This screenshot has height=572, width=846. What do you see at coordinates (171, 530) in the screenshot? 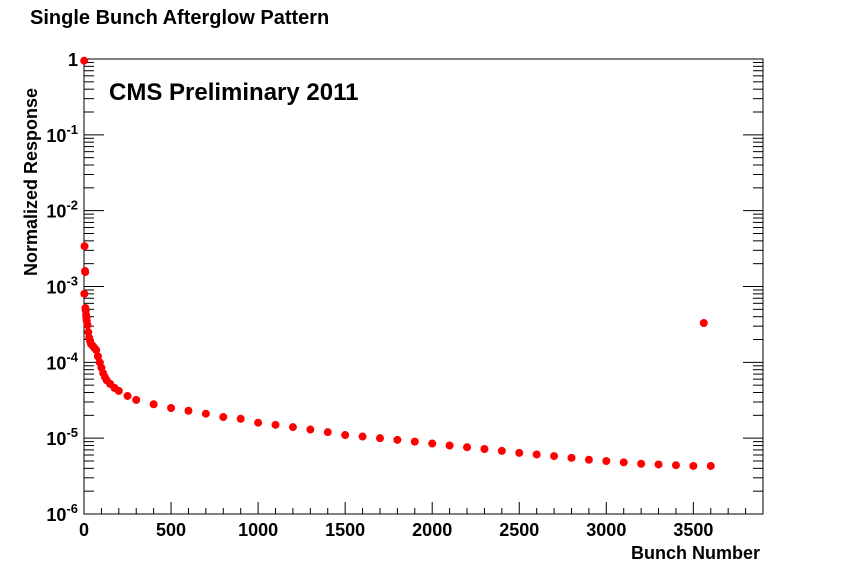
I see `x-tick-label: 500` at bounding box center [171, 530].